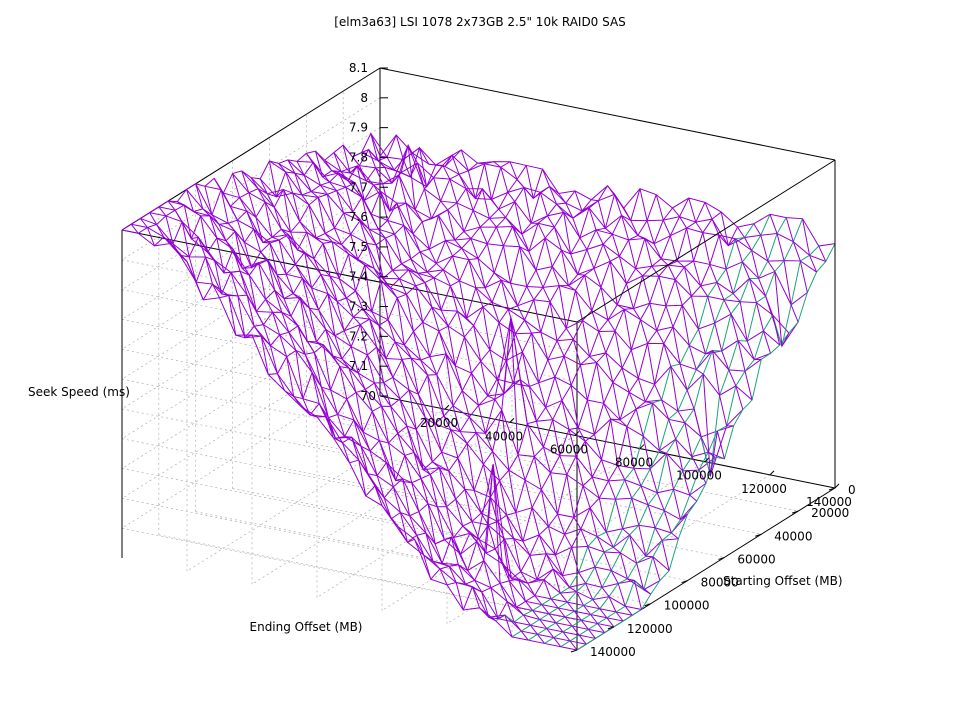  What do you see at coordinates (756, 559) in the screenshot?
I see `y-tick-label: 60000` at bounding box center [756, 559].